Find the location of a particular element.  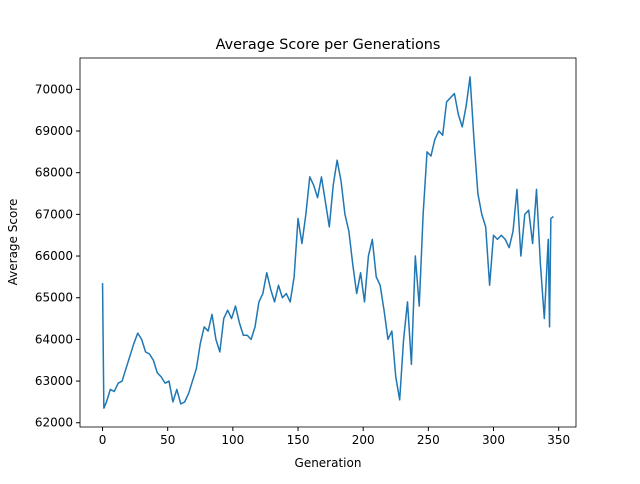

x-tick-label: 0 is located at coordinates (103, 440).